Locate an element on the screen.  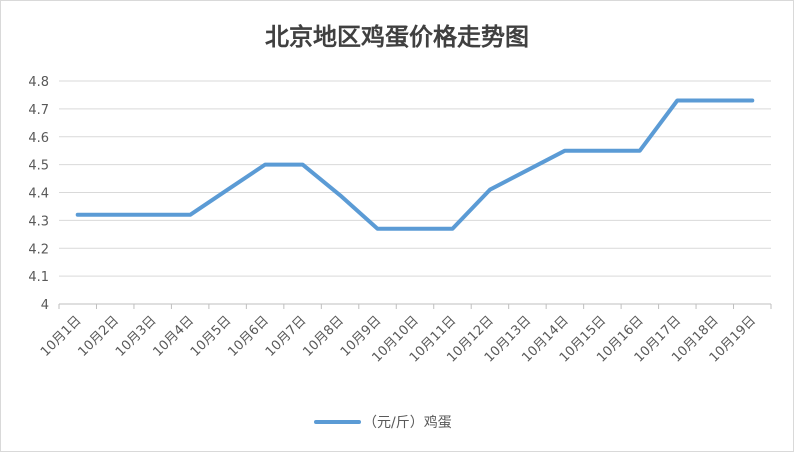
x-tick-label: 10月4日 is located at coordinates (173, 336).